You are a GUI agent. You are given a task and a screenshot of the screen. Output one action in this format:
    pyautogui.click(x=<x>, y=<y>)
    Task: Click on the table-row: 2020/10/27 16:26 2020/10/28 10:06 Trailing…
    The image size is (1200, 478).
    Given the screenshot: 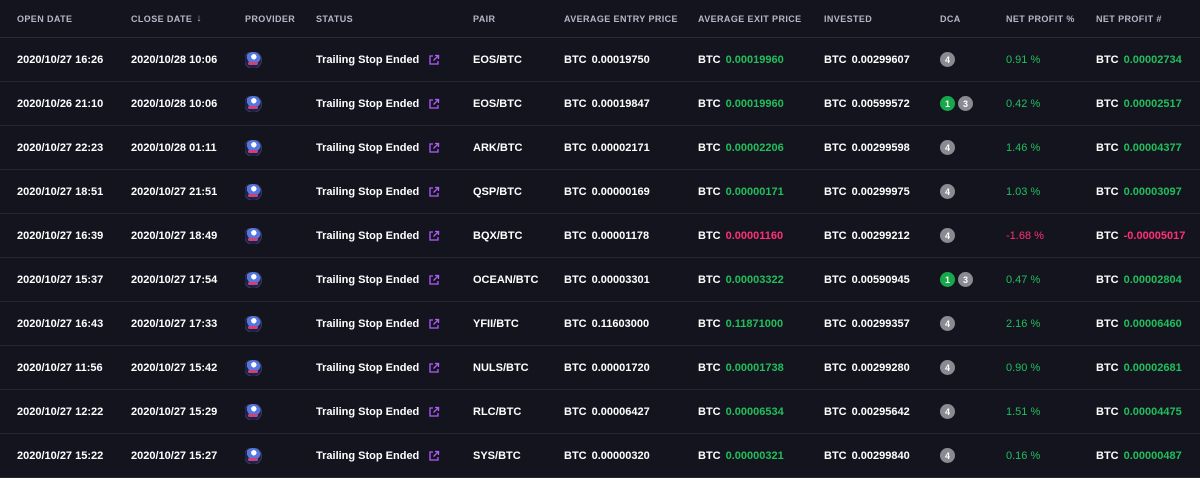 What is the action you would take?
    pyautogui.click(x=600, y=60)
    